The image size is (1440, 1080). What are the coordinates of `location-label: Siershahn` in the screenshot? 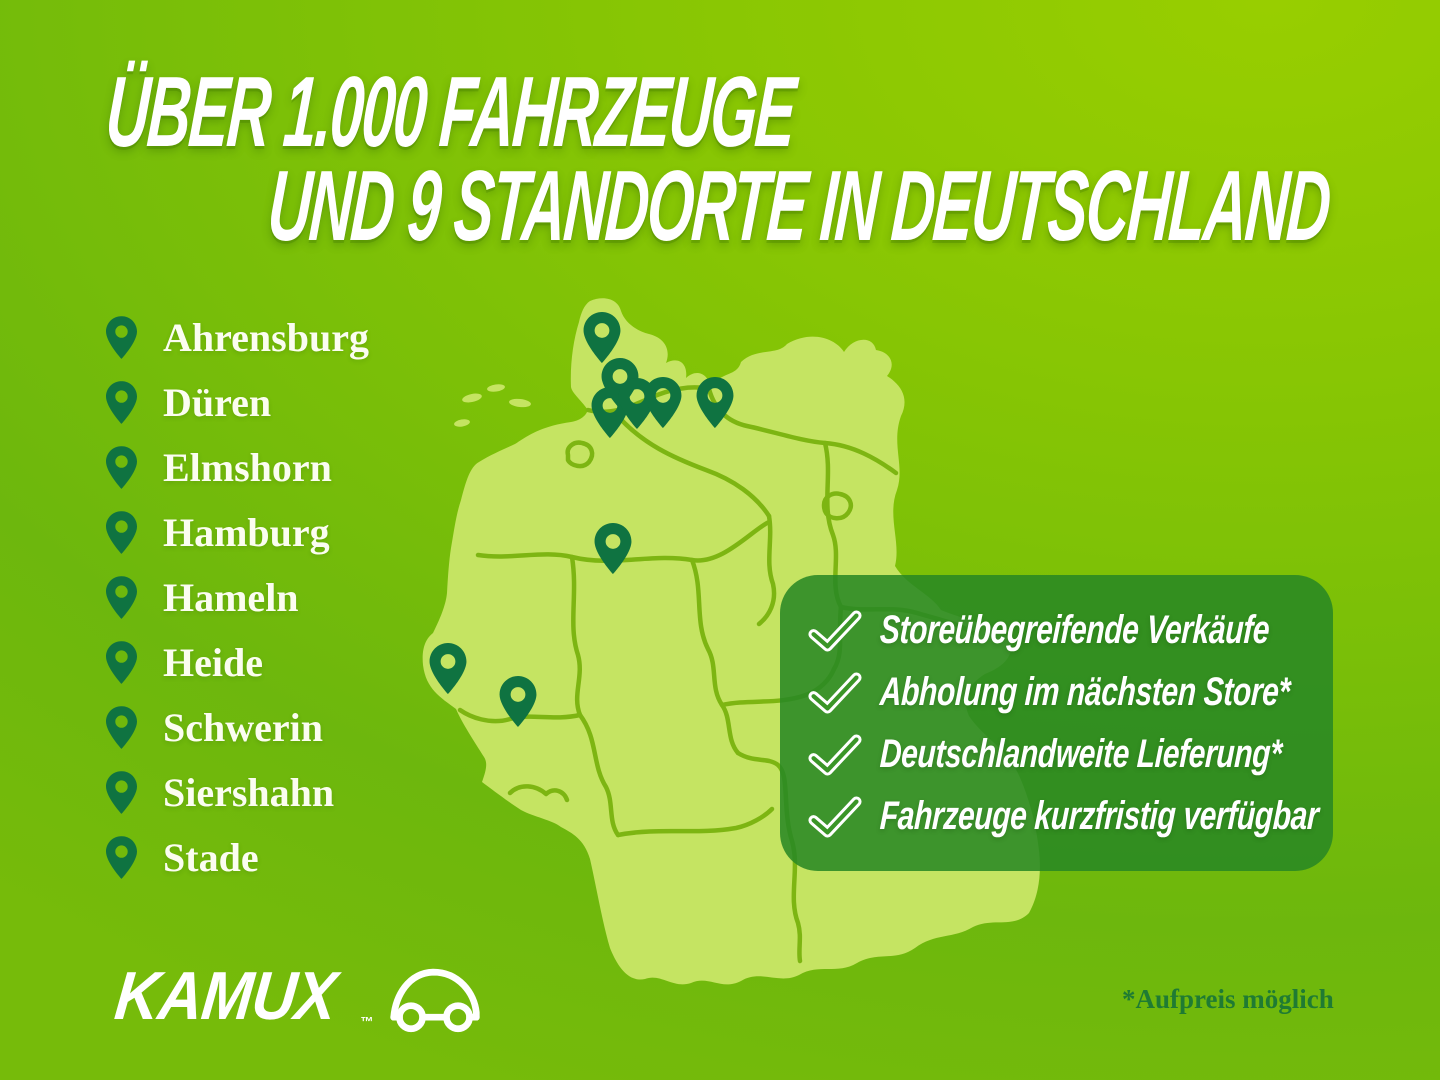 It's located at (249, 792).